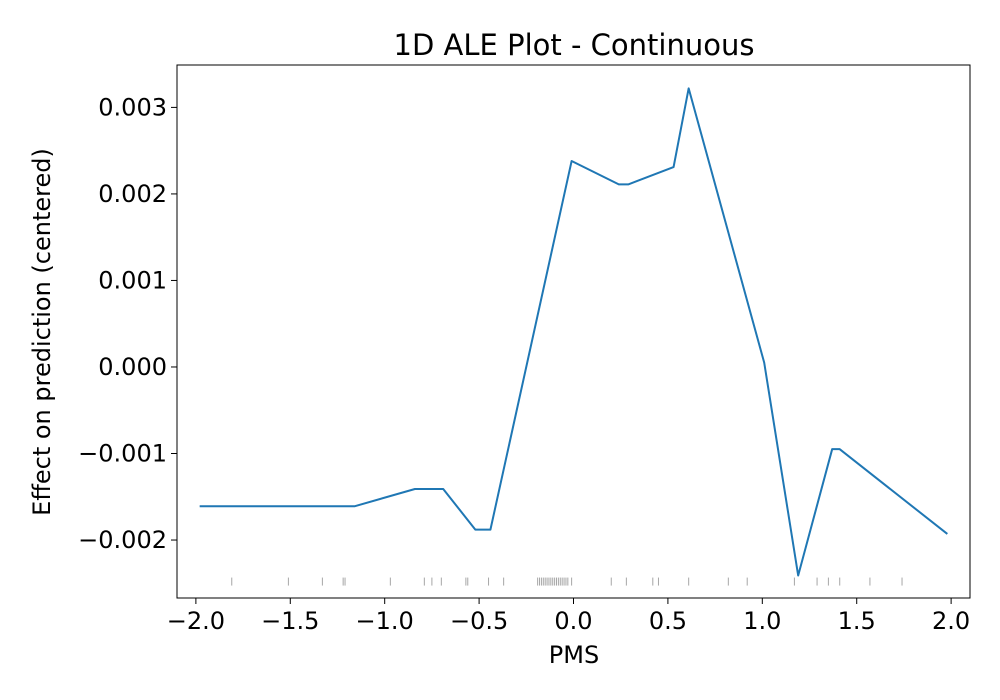 The height and width of the screenshot is (700, 1000). Describe the element at coordinates (574, 655) in the screenshot. I see `x-axis-label: PMS` at that location.